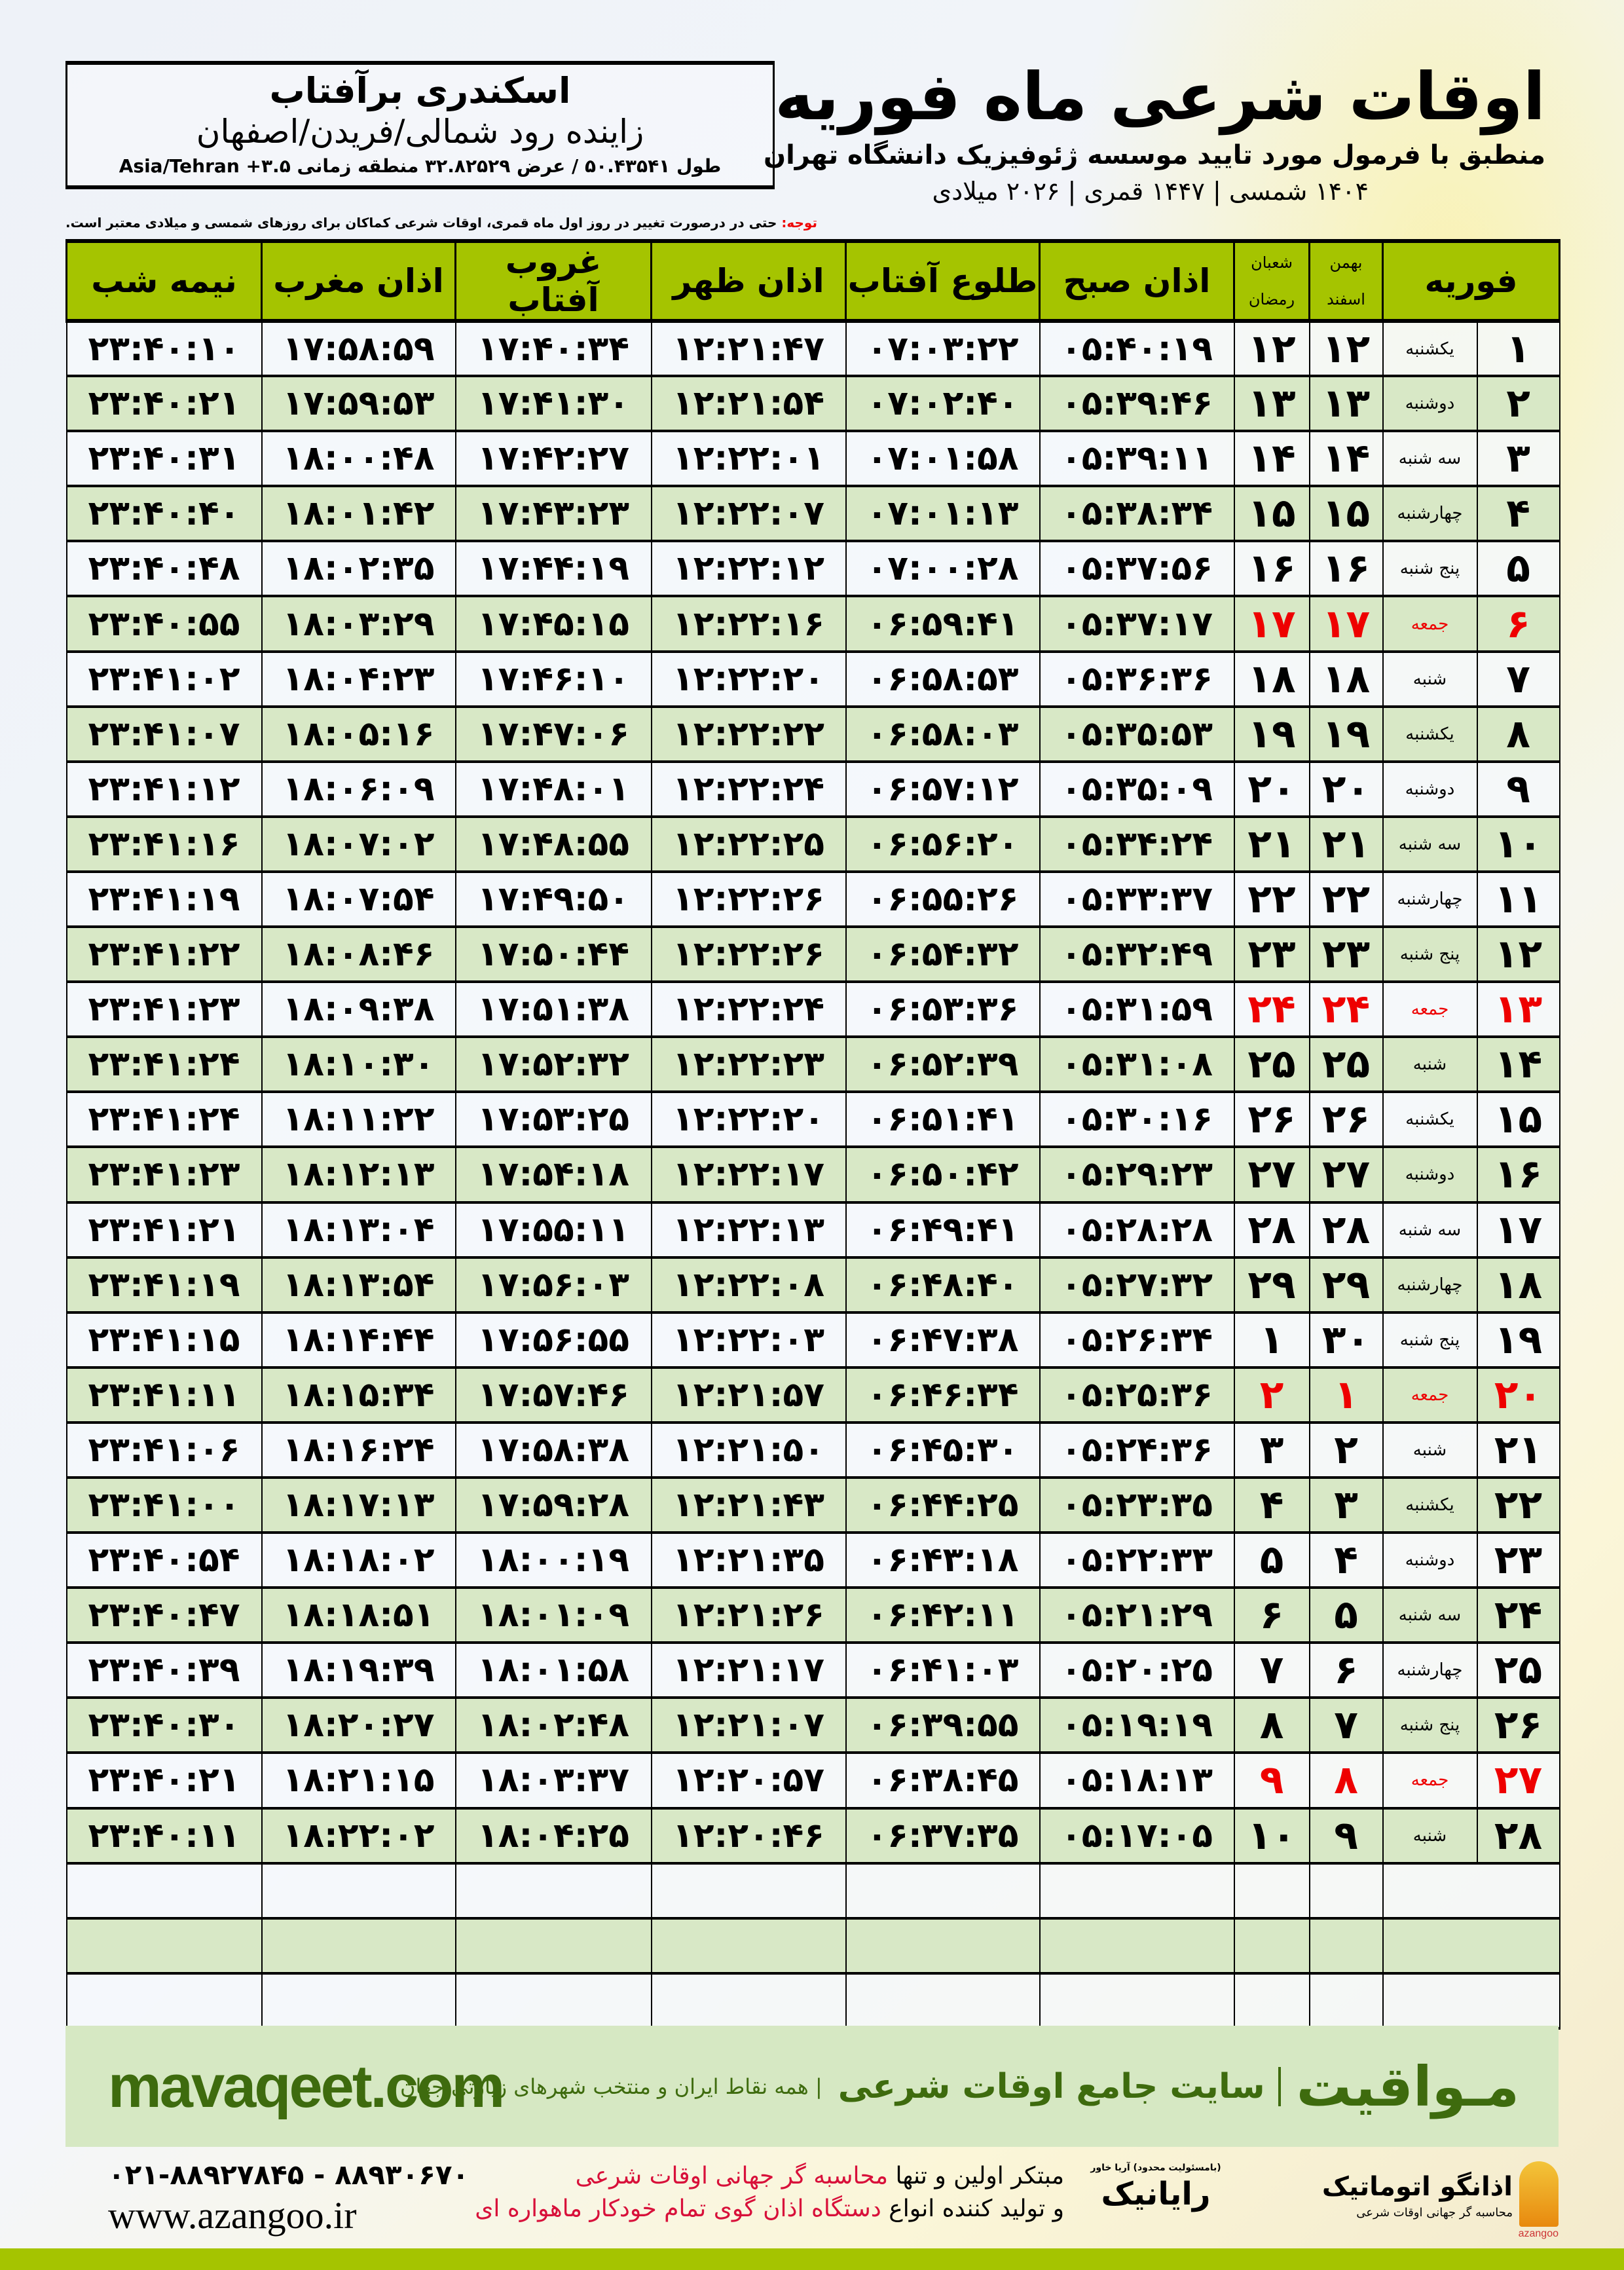 The width and height of the screenshot is (1624, 2270). Describe the element at coordinates (1346, 955) in the screenshot. I see `solar-date: ۲۳` at that location.